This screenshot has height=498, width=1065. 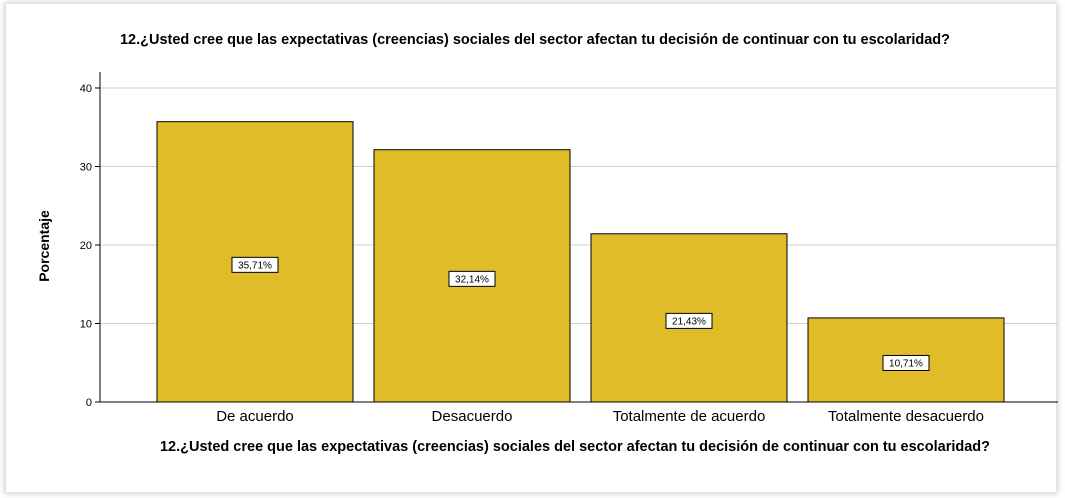 I want to click on y-tick-label: 20, so click(x=86, y=246).